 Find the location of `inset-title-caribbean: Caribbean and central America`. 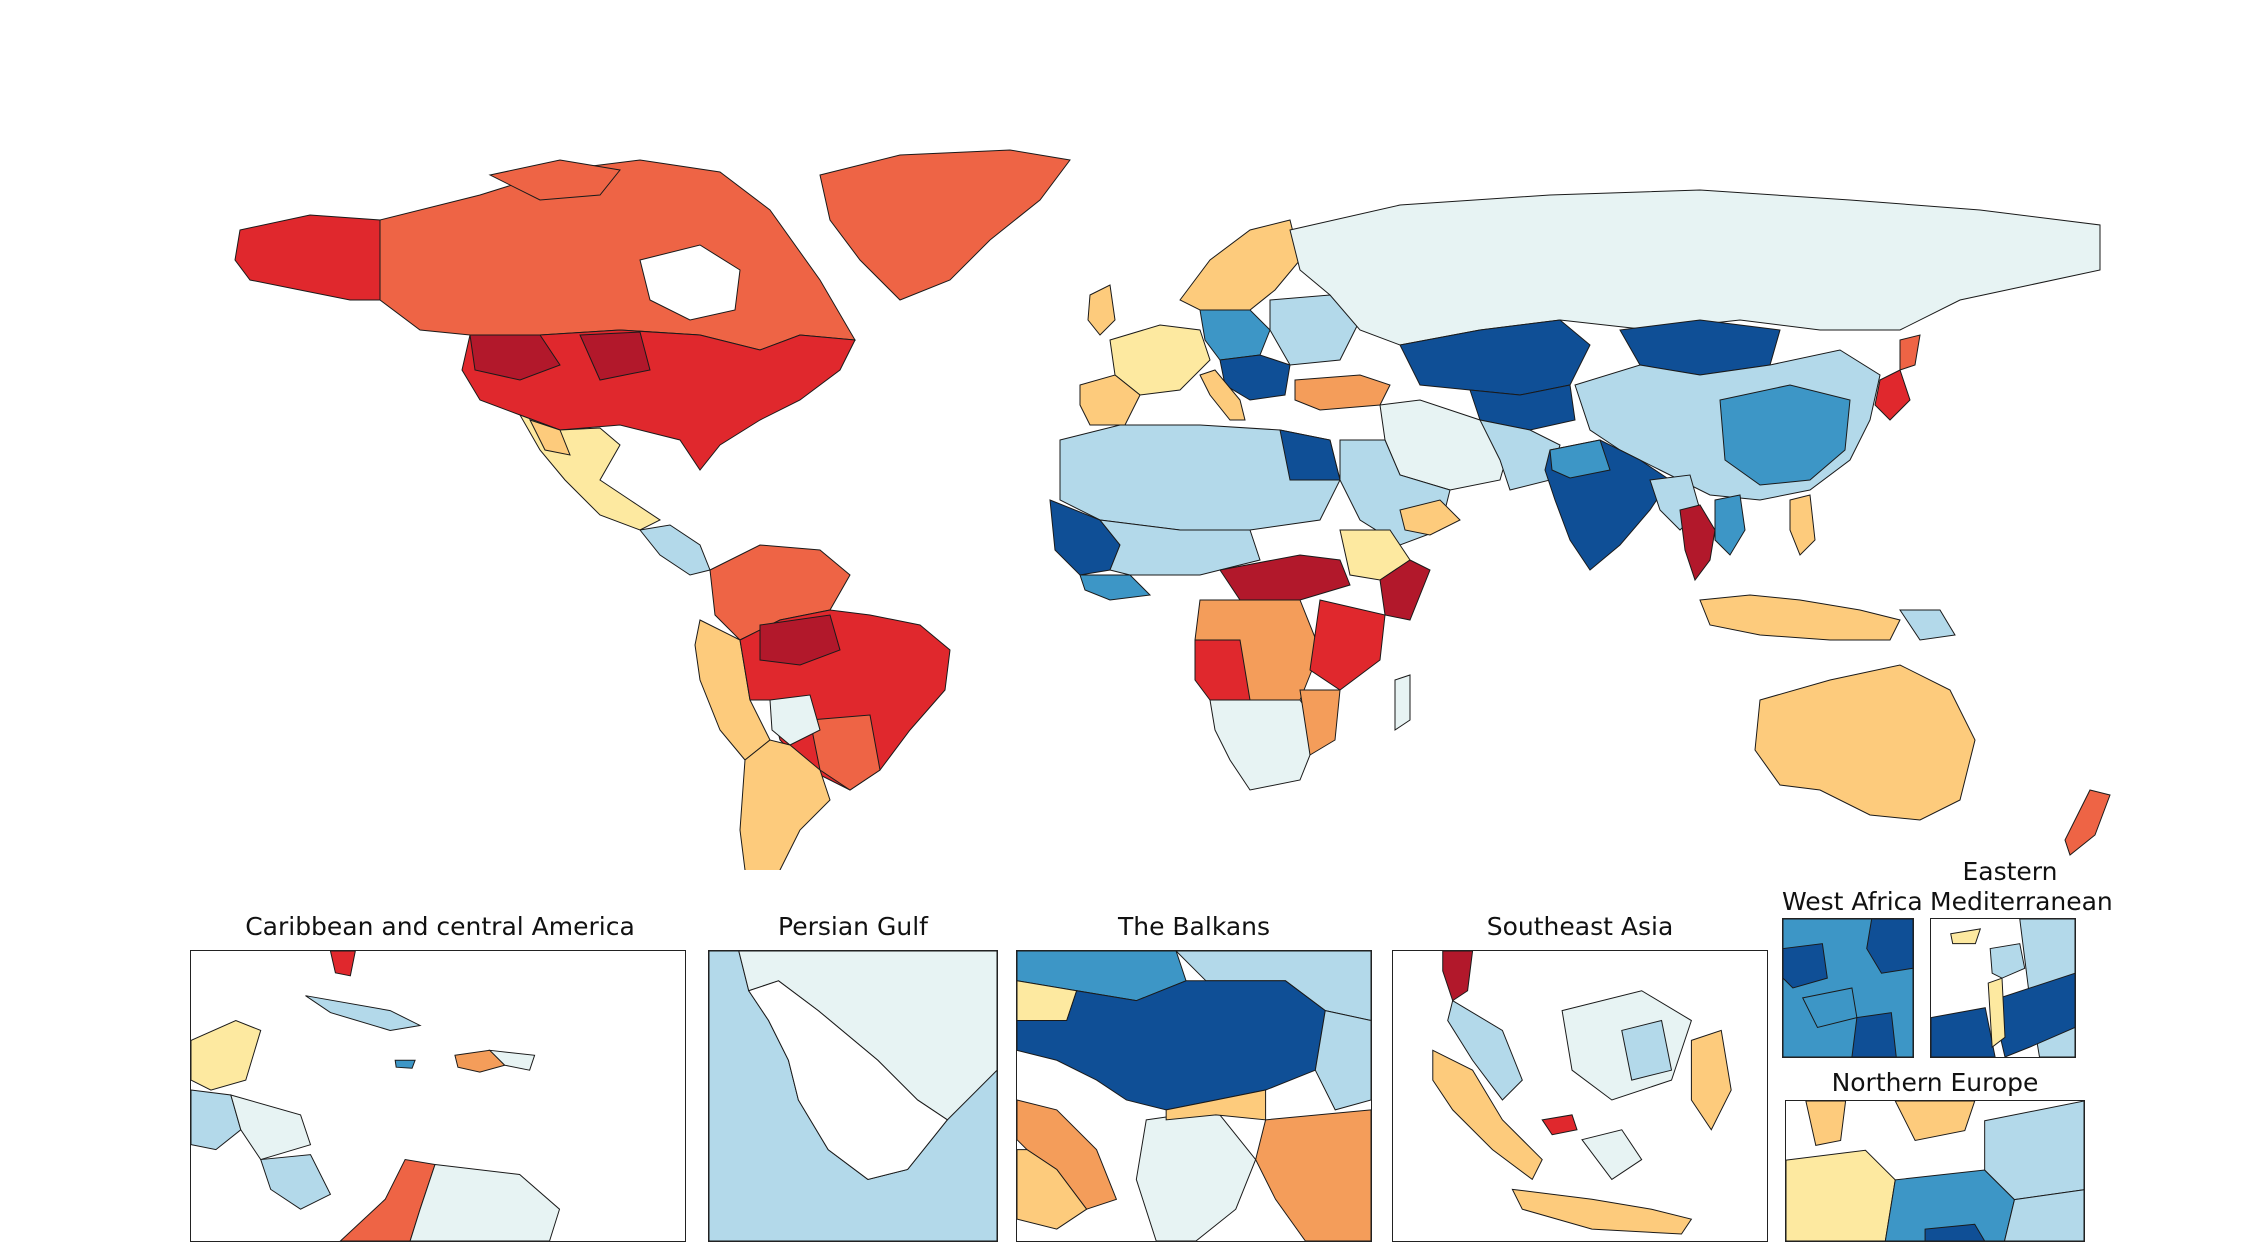

inset-title-caribbean: Caribbean and central America is located at coordinates (440, 926).